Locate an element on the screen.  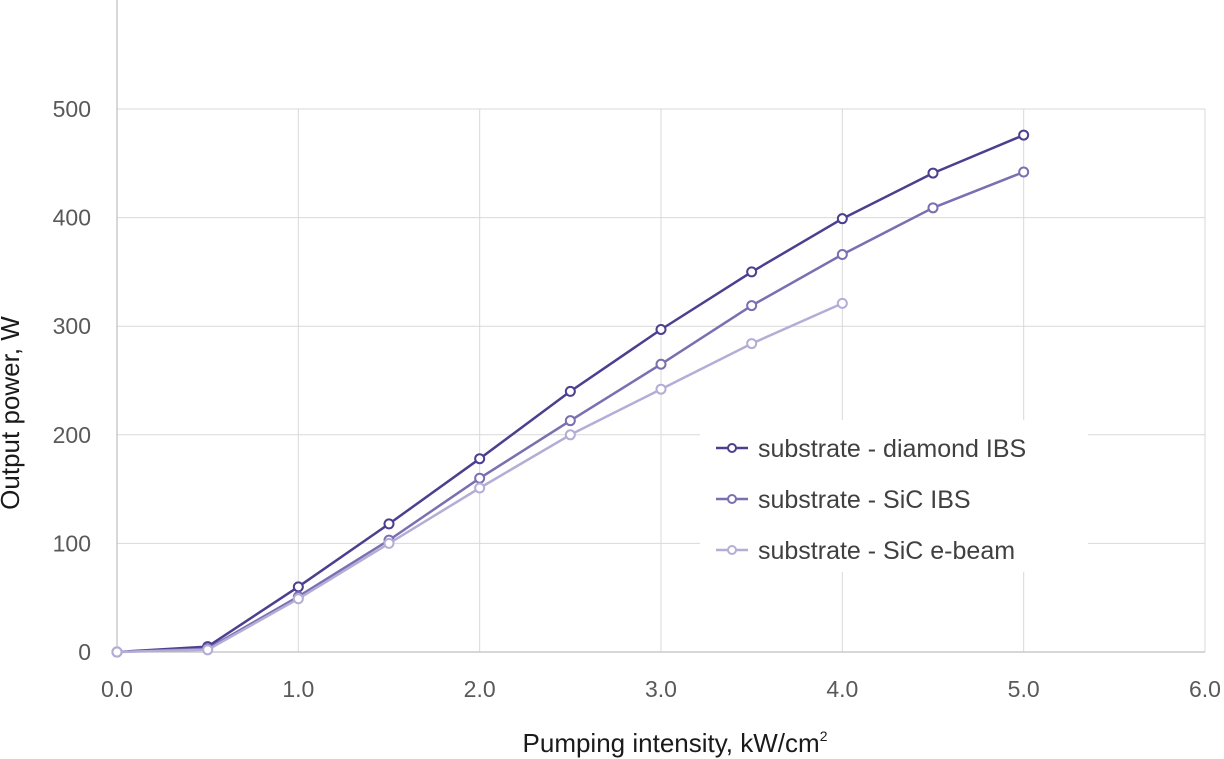
x-tick-label: 0.0 is located at coordinates (117, 689).